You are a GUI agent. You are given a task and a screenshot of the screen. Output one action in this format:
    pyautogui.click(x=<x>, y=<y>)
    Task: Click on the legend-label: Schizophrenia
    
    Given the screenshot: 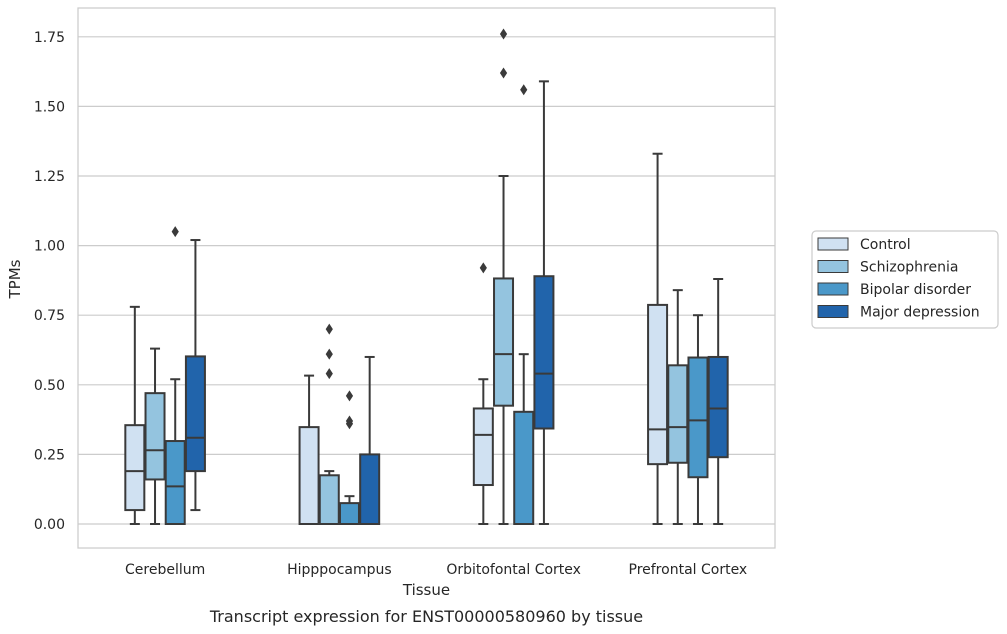 What is the action you would take?
    pyautogui.click(x=909, y=268)
    